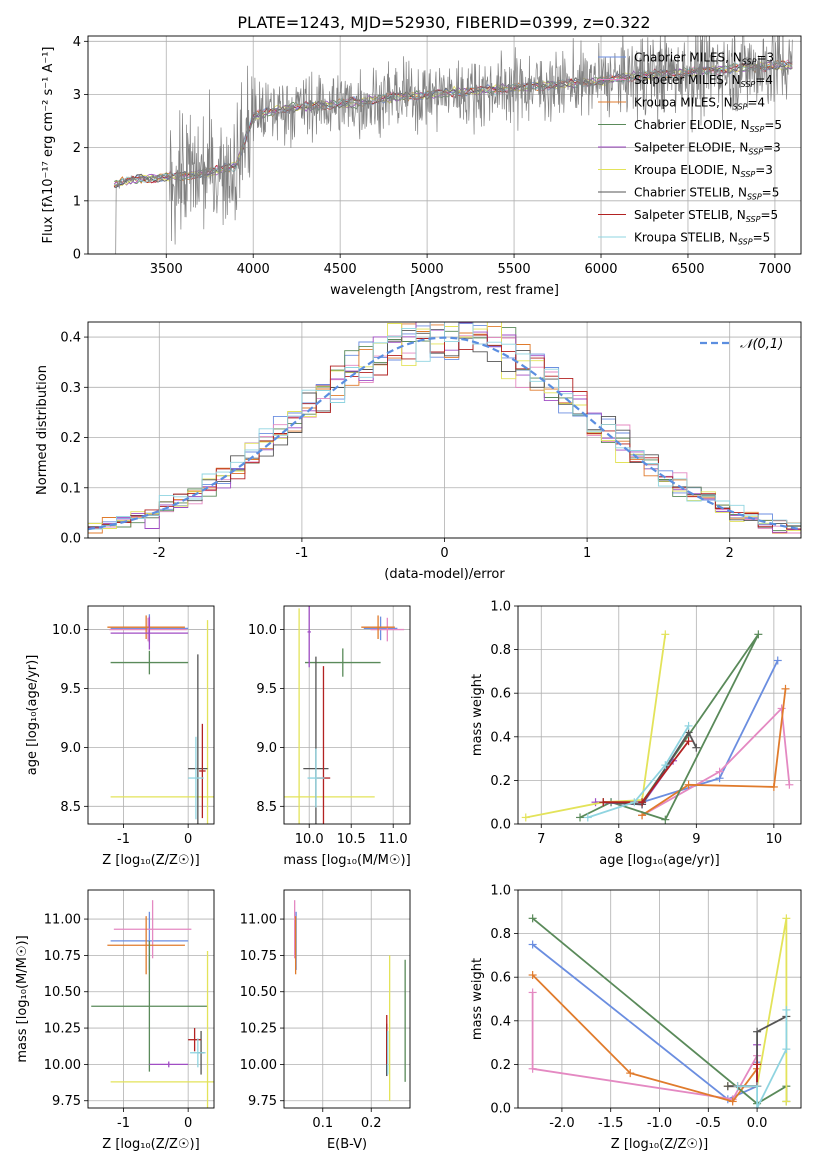  Describe the element at coordinates (309, 839) in the screenshot. I see `x-tick-label: 10.0` at that location.